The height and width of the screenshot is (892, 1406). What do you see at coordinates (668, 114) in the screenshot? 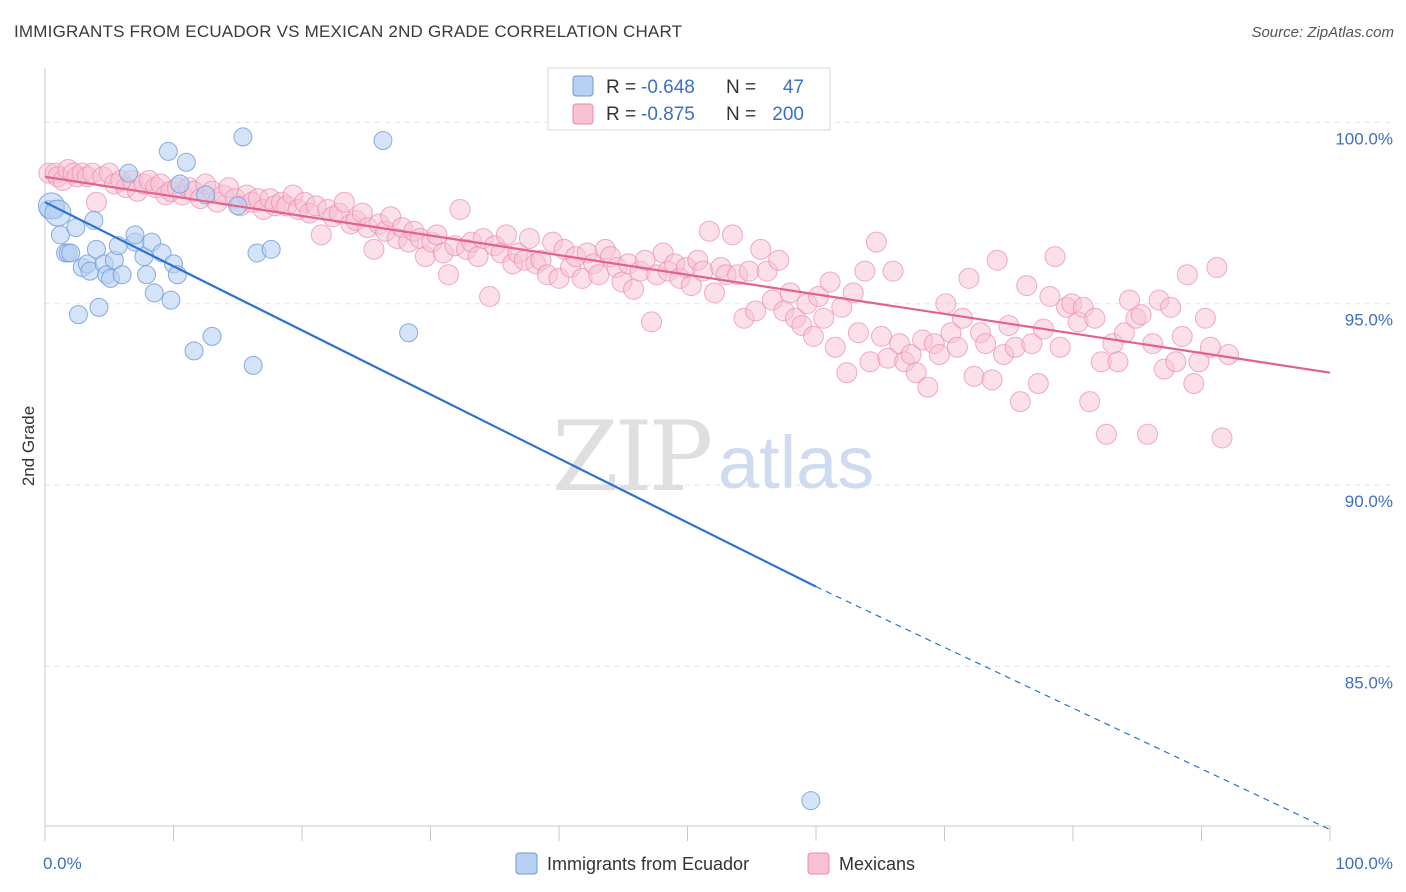
I see `legend-r-value-2: -0.875` at bounding box center [668, 114].